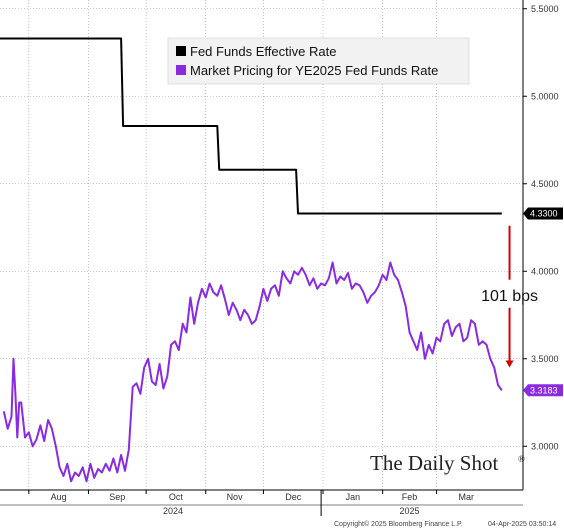 This screenshot has height=530, width=564. Describe the element at coordinates (545, 446) in the screenshot. I see `y-tick-label: 3.0000` at that location.